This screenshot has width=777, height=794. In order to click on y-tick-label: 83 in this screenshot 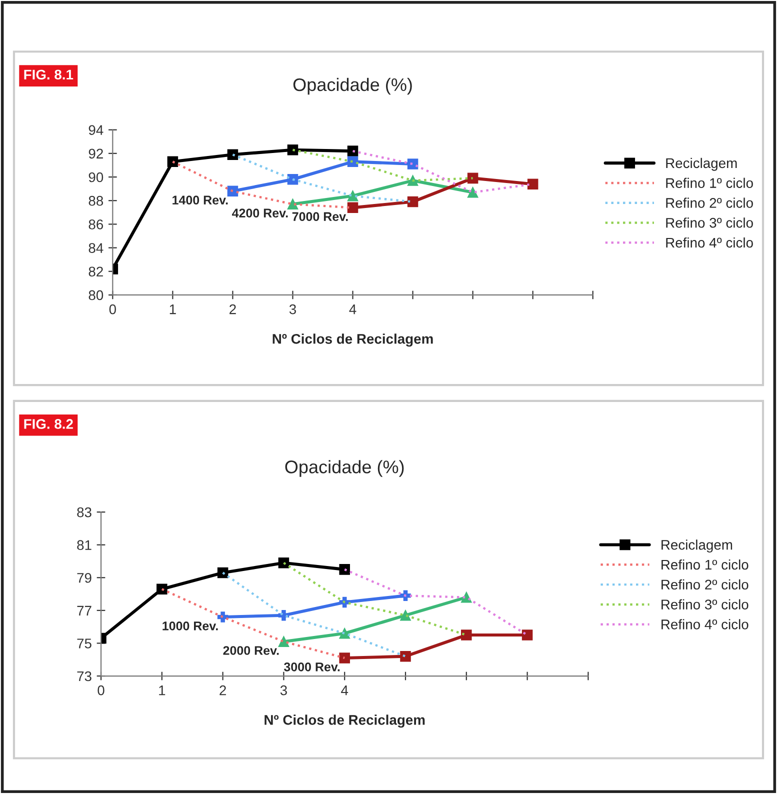, I will do `click(84, 512)`.